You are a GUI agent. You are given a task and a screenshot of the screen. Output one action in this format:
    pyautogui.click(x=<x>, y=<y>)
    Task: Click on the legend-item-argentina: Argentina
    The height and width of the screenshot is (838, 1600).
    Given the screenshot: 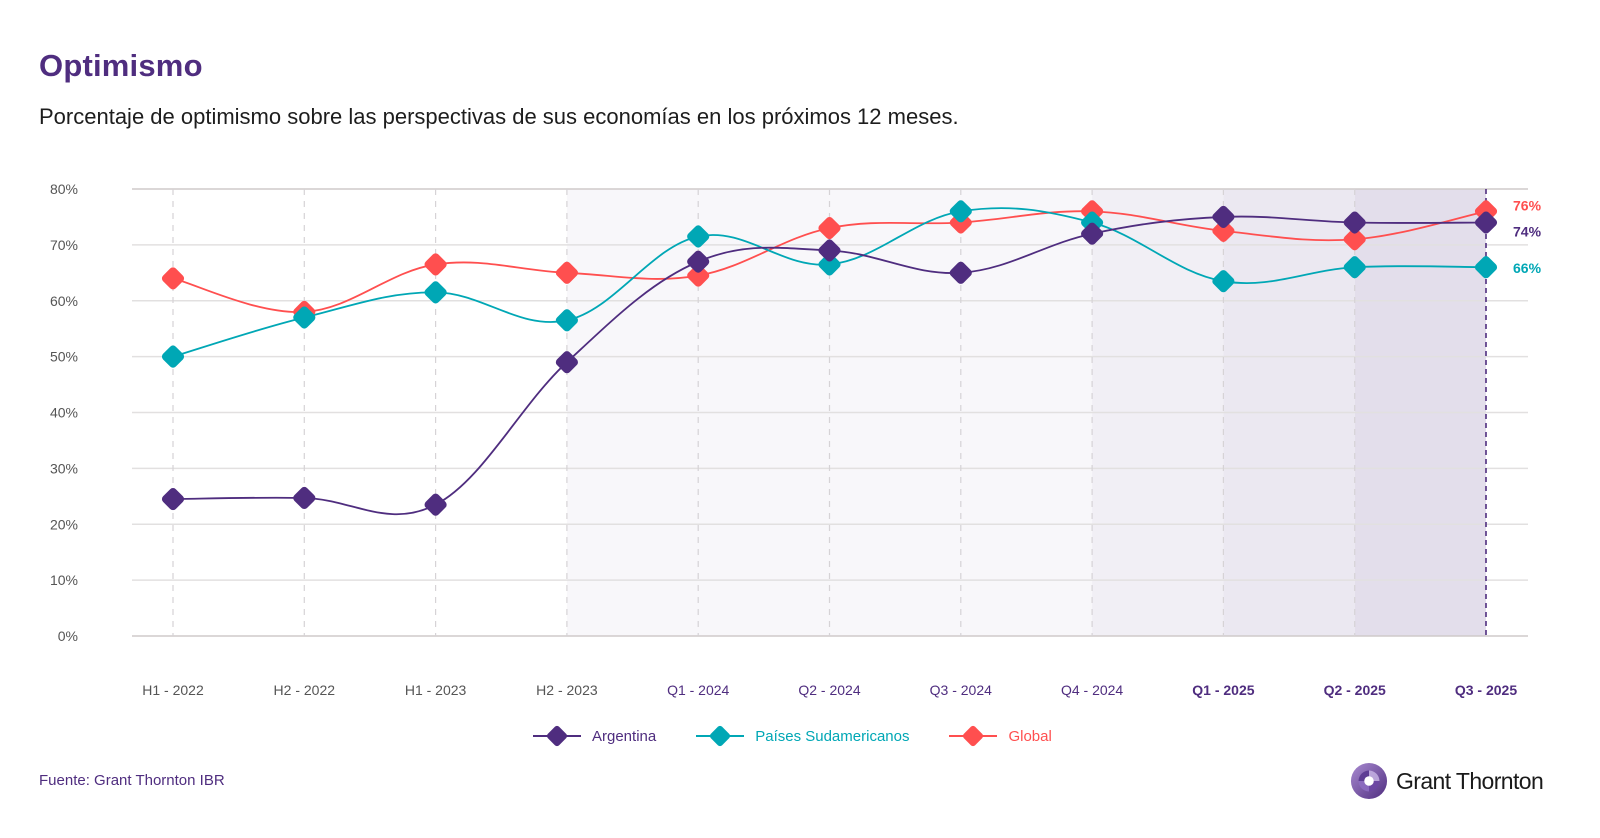 What is the action you would take?
    pyautogui.click(x=594, y=736)
    